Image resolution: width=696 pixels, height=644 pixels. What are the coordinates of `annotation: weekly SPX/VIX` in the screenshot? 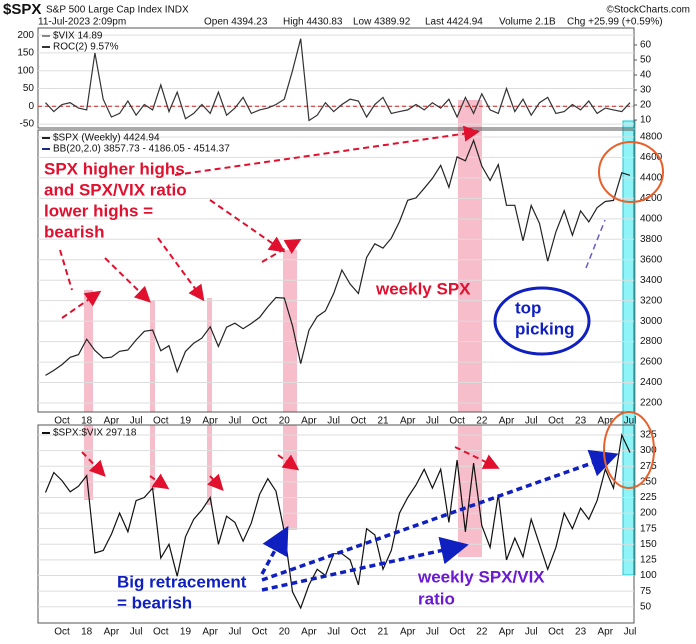 It's located at (481, 576).